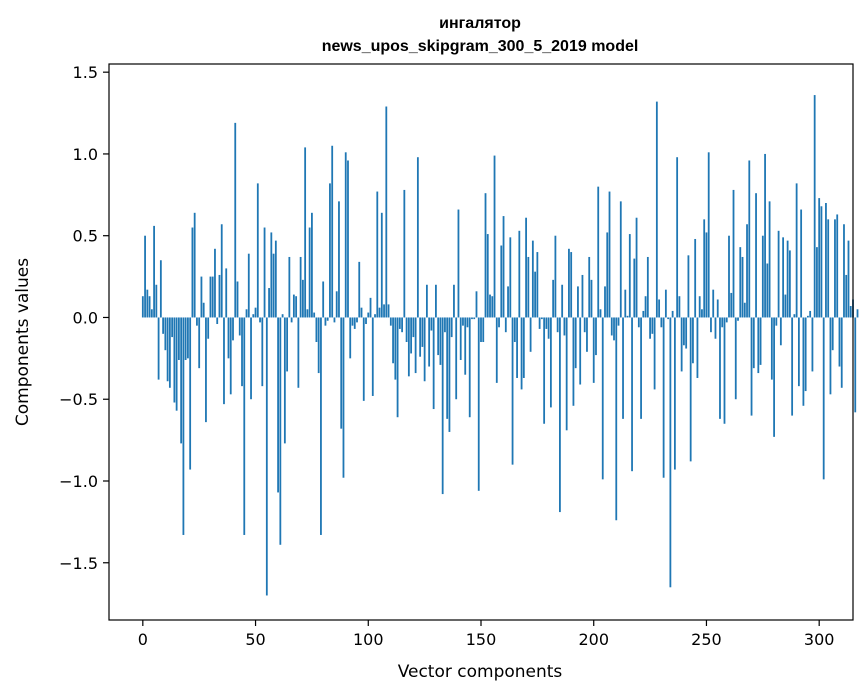  I want to click on y-tick-label: 1.0, so click(85, 154).